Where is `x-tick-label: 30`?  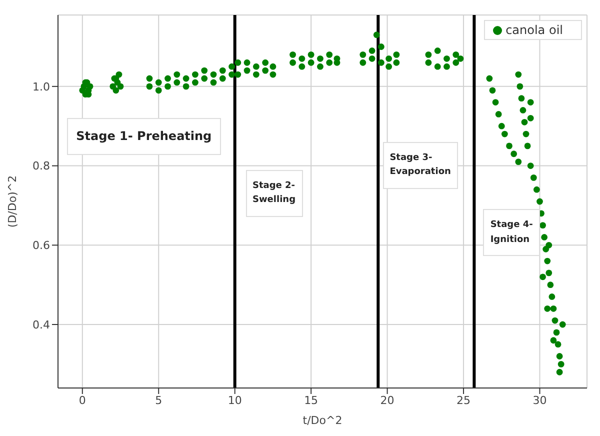
x-tick-label: 30 is located at coordinates (539, 400).